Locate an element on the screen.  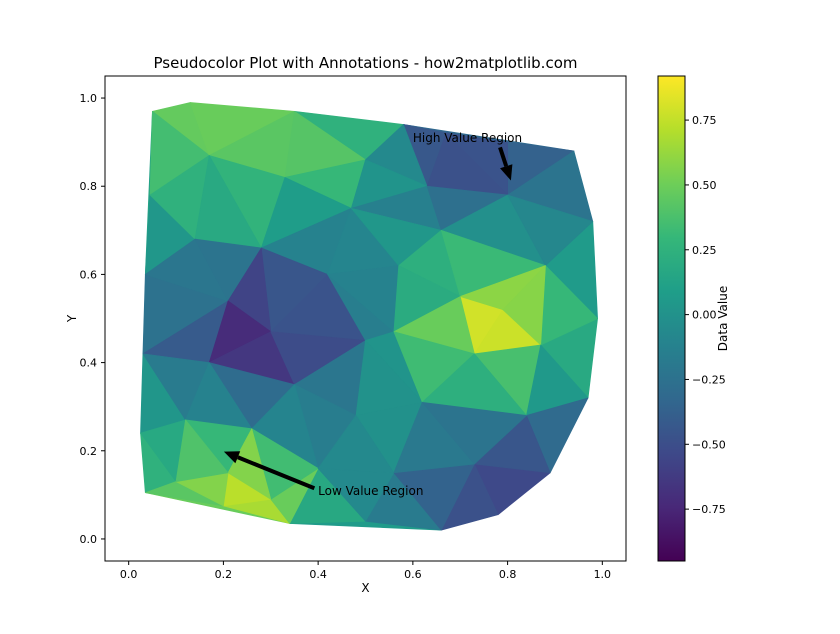
colorbar is located at coordinates (671, 318).